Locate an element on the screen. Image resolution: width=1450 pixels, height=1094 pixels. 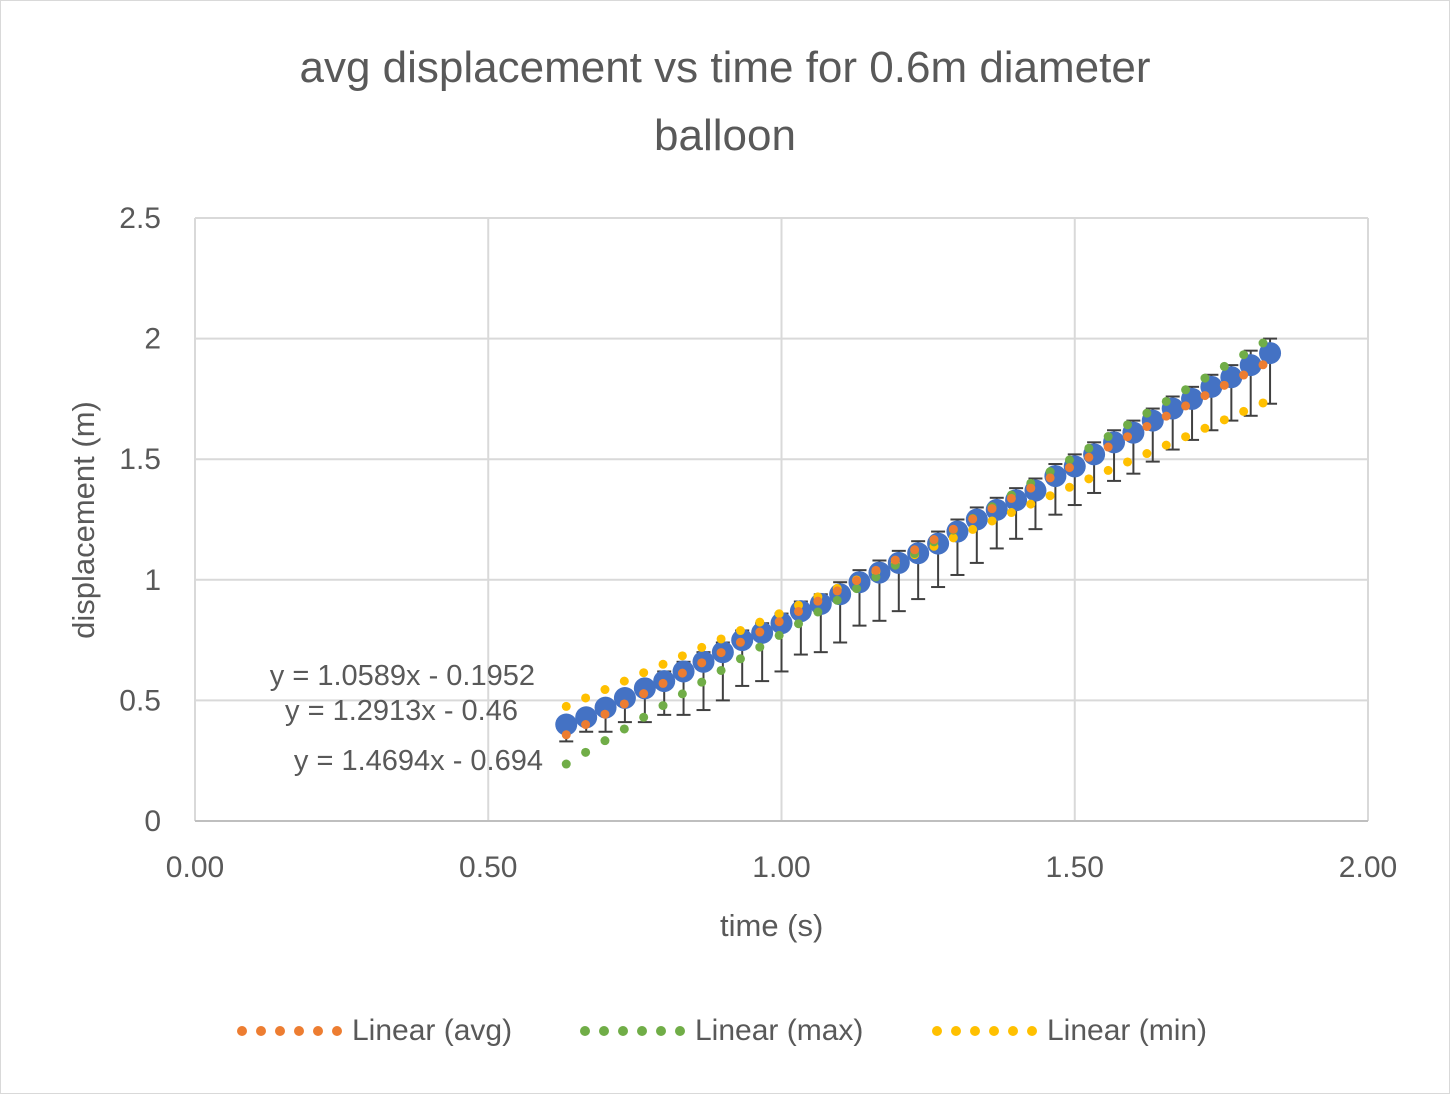
legend-swatch-avg is located at coordinates (289, 1031).